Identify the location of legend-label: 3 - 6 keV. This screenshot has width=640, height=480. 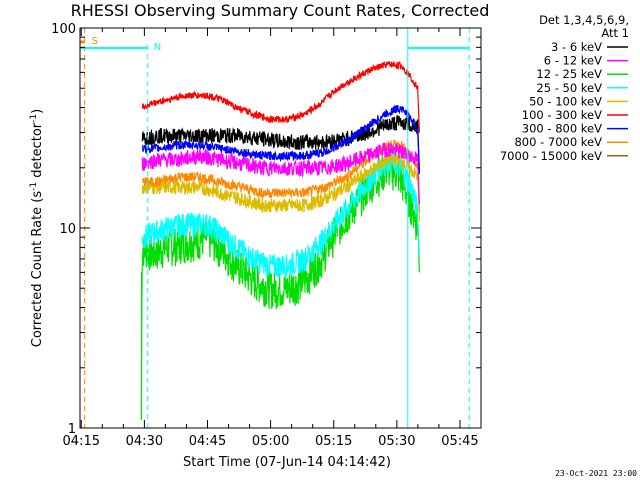
(576, 47).